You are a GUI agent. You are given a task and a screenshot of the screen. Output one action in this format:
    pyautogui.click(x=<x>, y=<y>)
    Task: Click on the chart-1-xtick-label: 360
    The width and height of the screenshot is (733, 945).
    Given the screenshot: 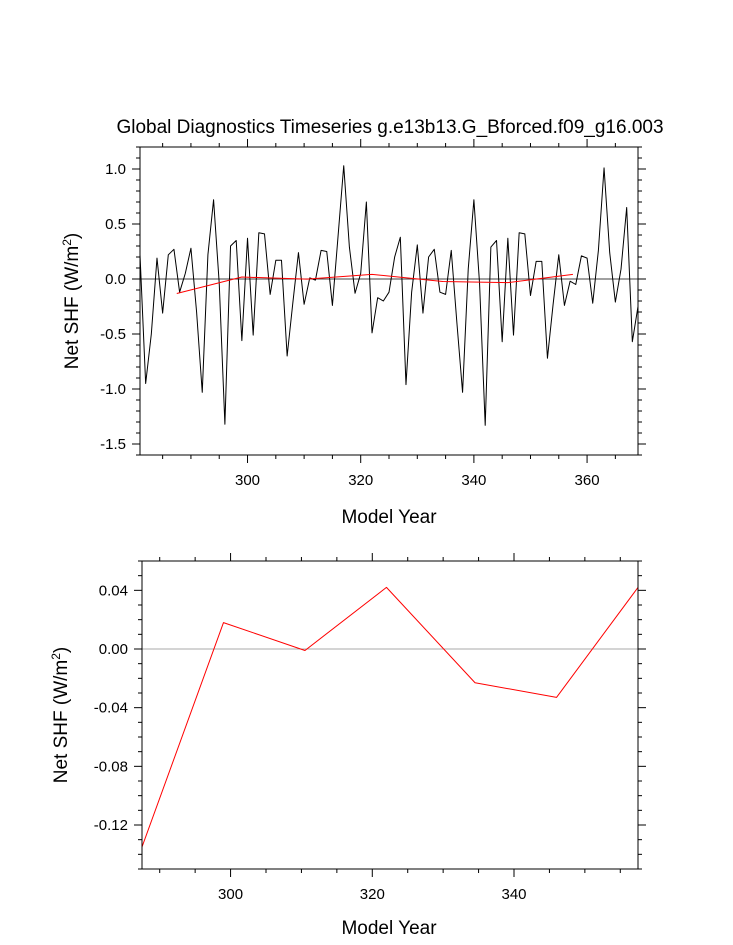 What is the action you would take?
    pyautogui.click(x=587, y=480)
    